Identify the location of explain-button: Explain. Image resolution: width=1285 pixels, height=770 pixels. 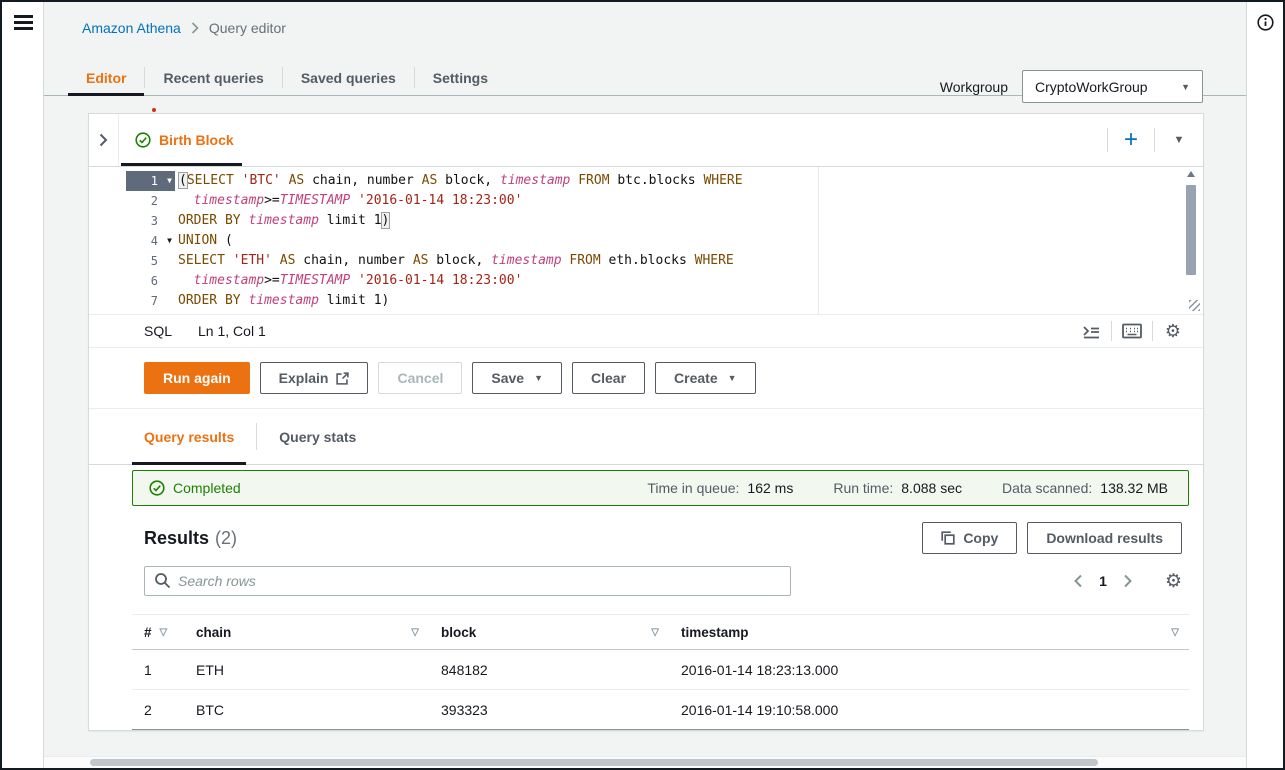
(314, 378).